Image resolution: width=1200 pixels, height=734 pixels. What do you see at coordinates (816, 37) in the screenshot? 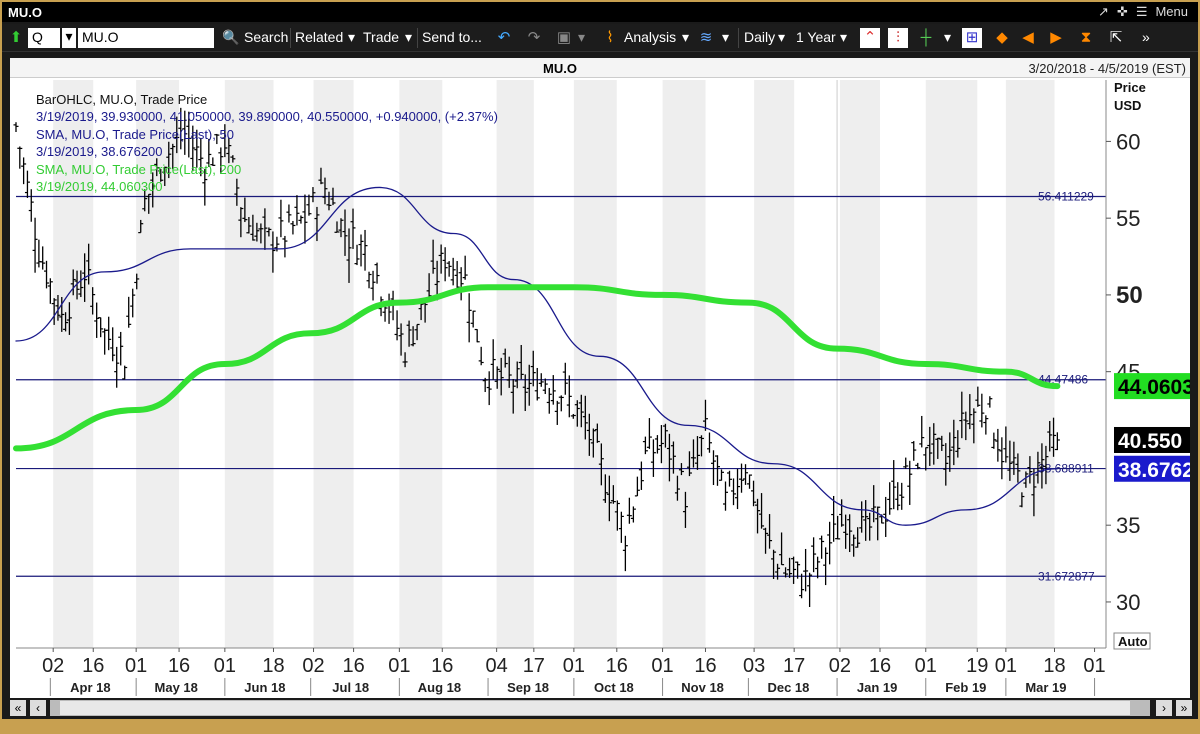
I see `range-select: 1 Year` at bounding box center [816, 37].